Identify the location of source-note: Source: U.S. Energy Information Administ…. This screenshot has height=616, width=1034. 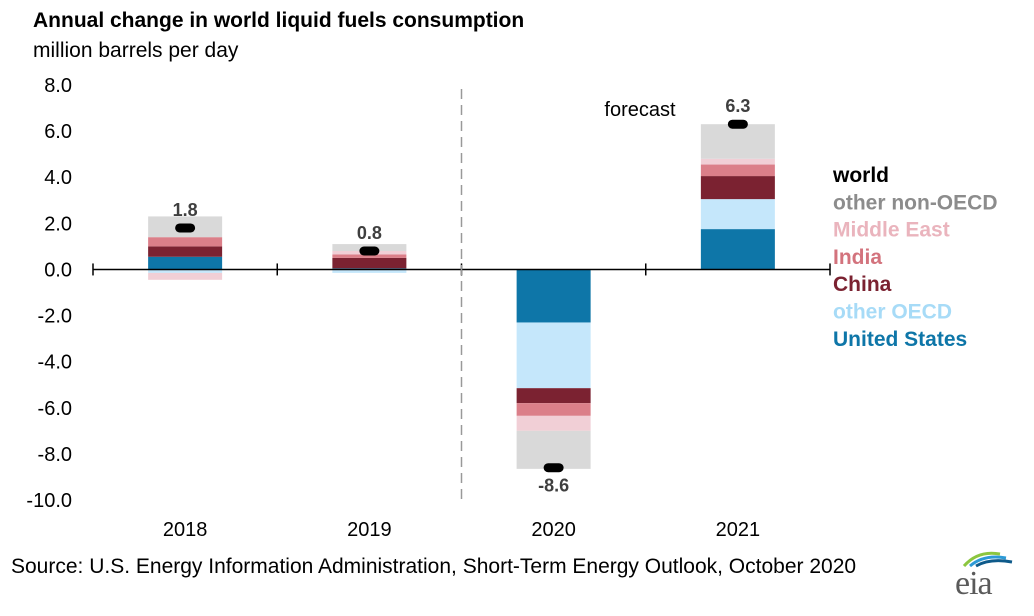
(434, 566).